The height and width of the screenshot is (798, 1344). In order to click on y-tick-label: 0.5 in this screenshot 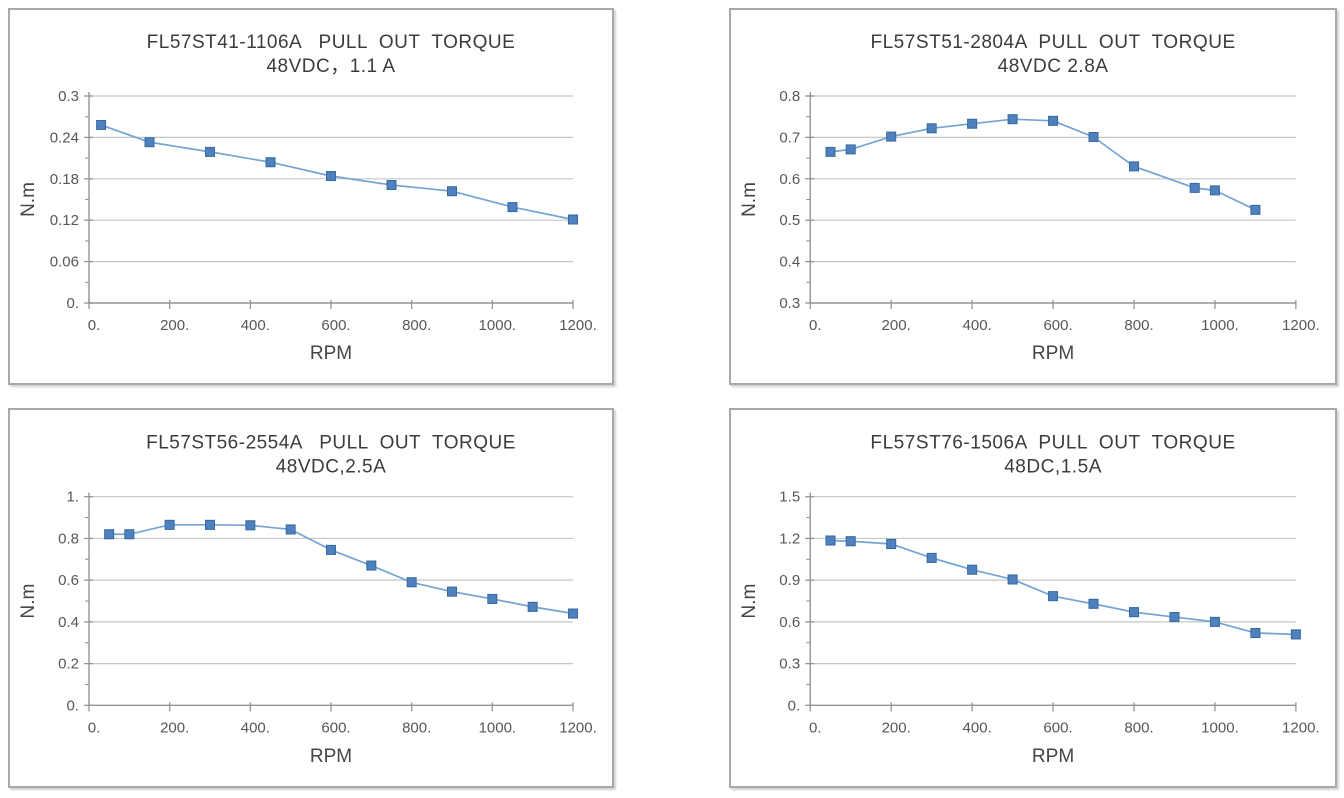, I will do `click(789, 220)`.